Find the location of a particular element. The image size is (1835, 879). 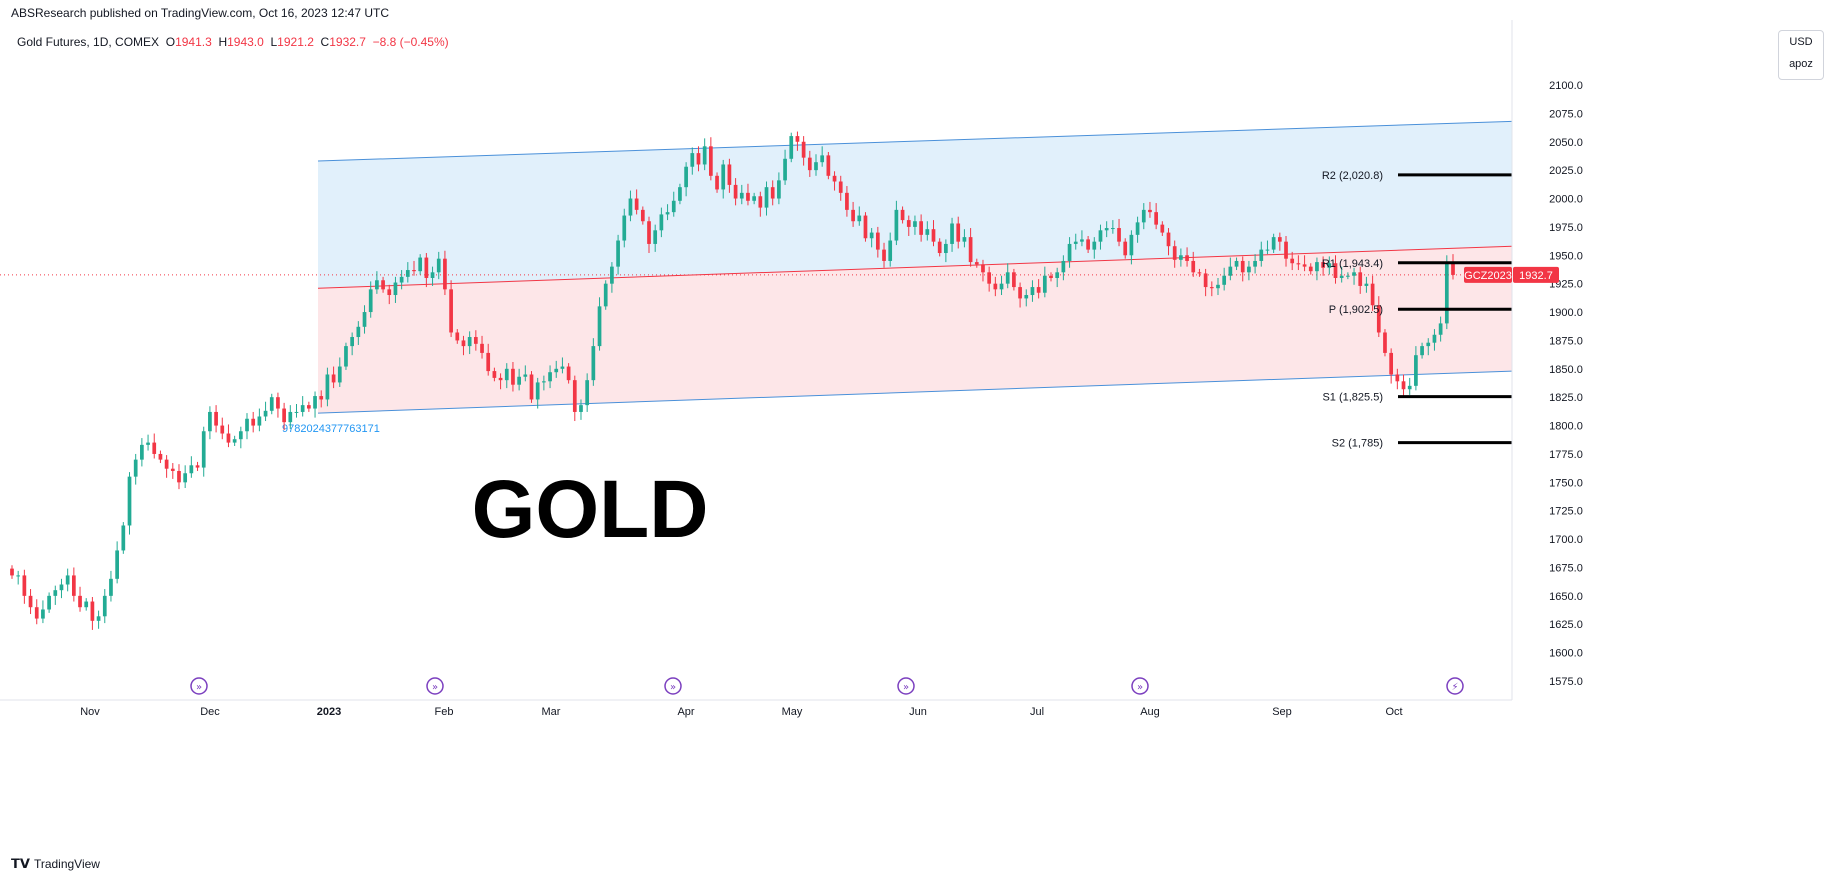

y-tick-label: 1850.0 is located at coordinates (1566, 370).